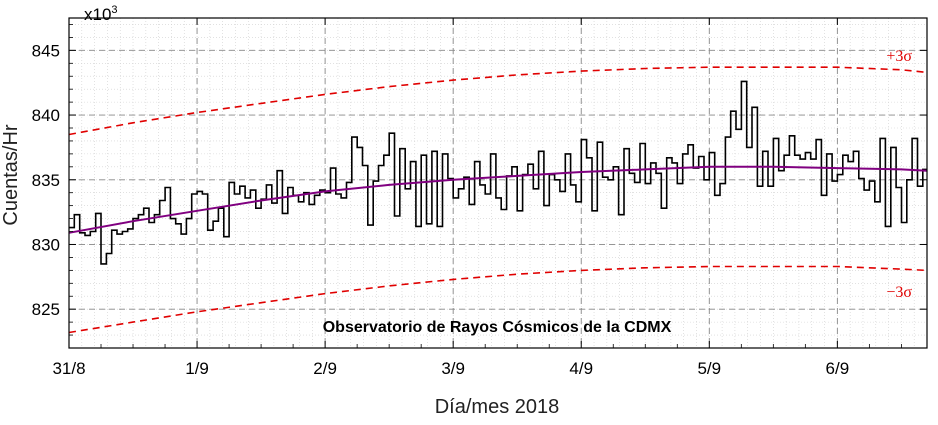 The image size is (938, 425). What do you see at coordinates (838, 368) in the screenshot?
I see `x-tick-label: 6/9` at bounding box center [838, 368].